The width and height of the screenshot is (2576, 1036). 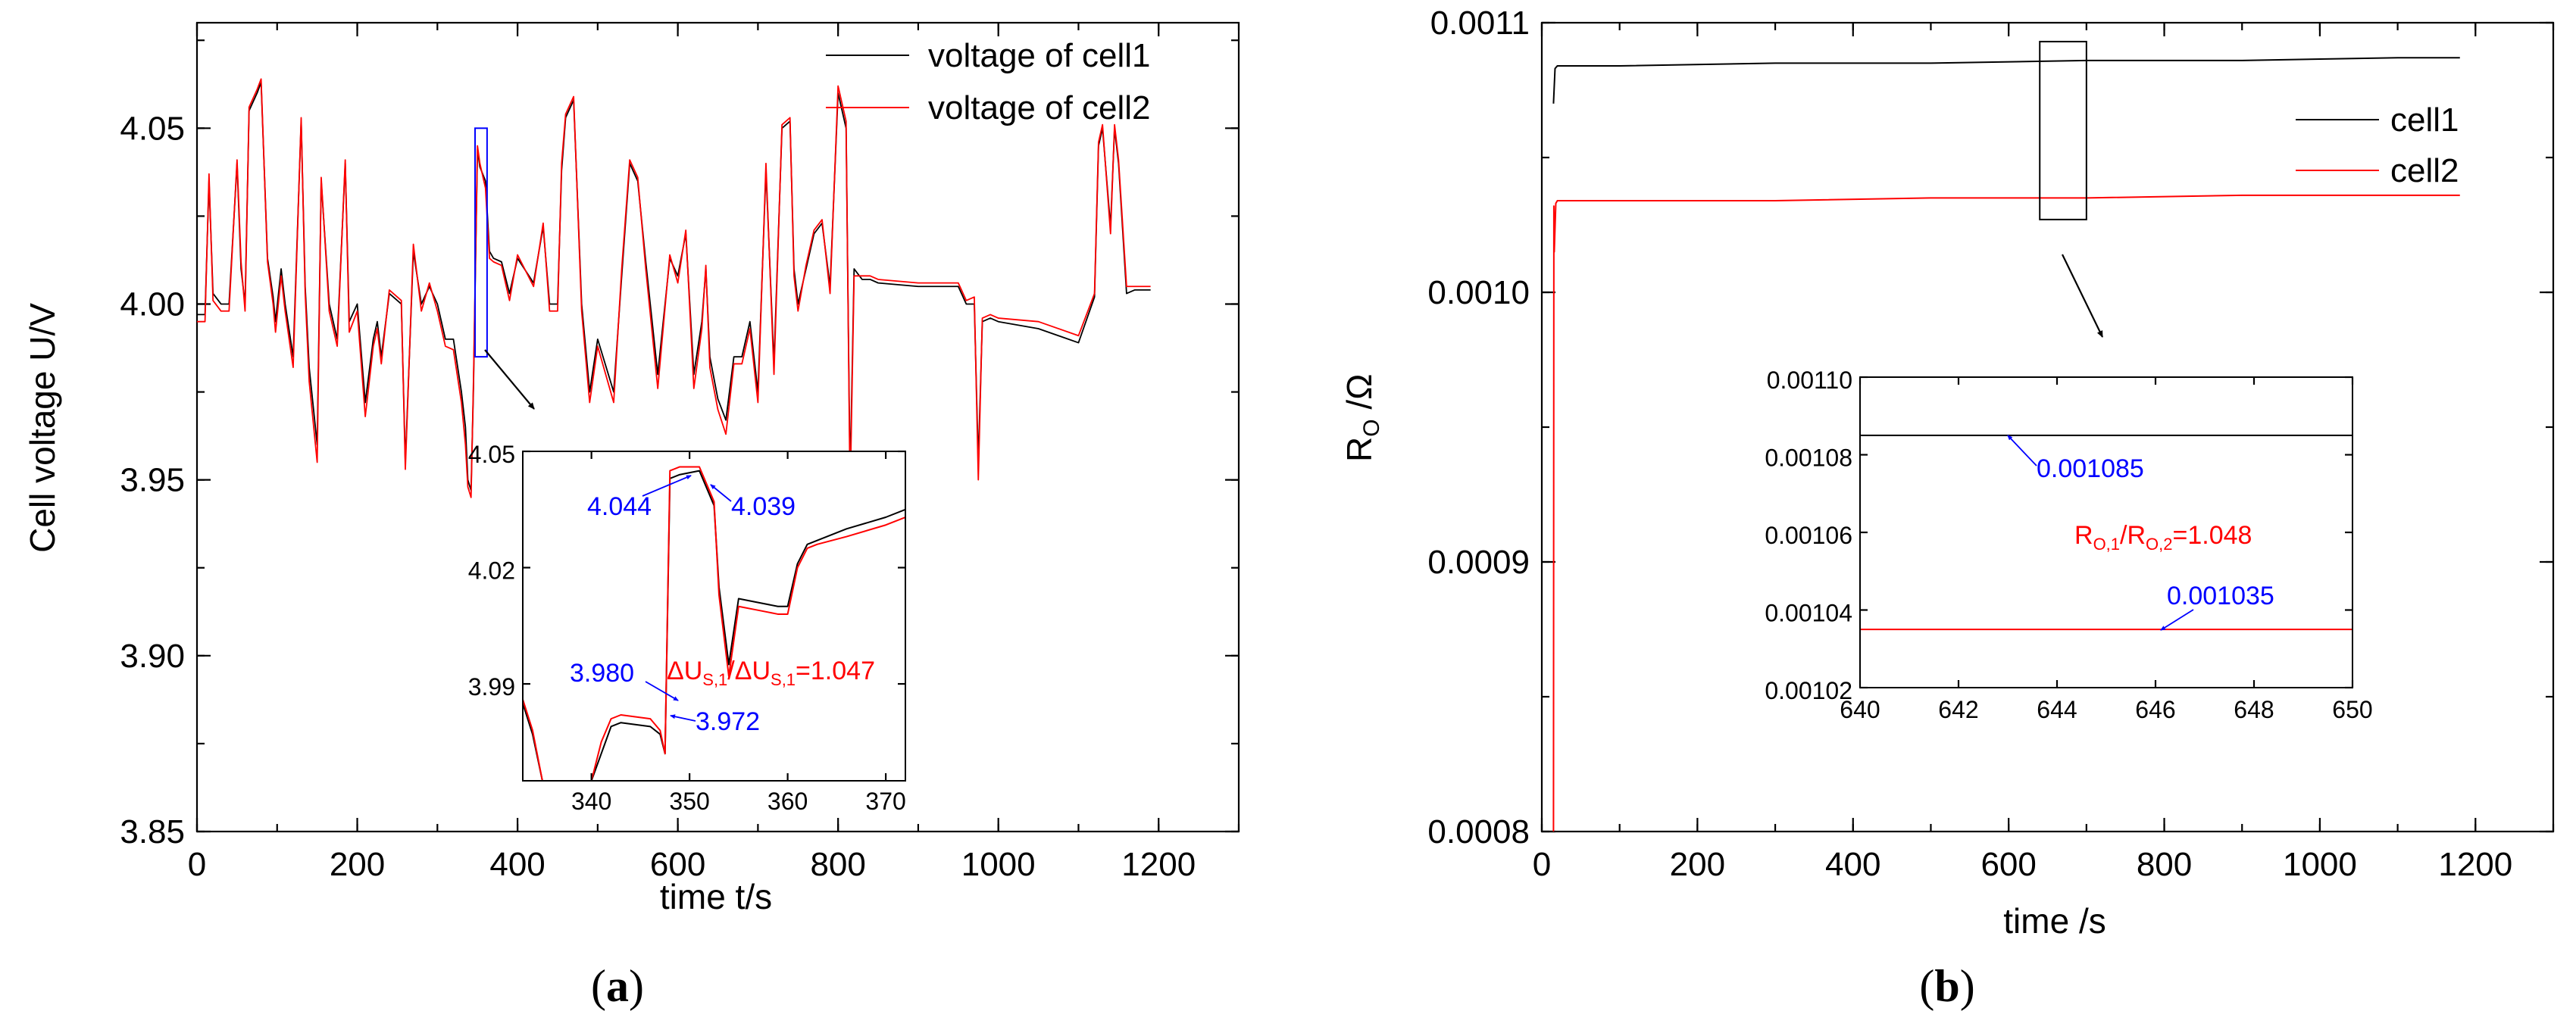 I want to click on chart-a-inset-y-tick-label: 4.02, so click(x=491, y=571).